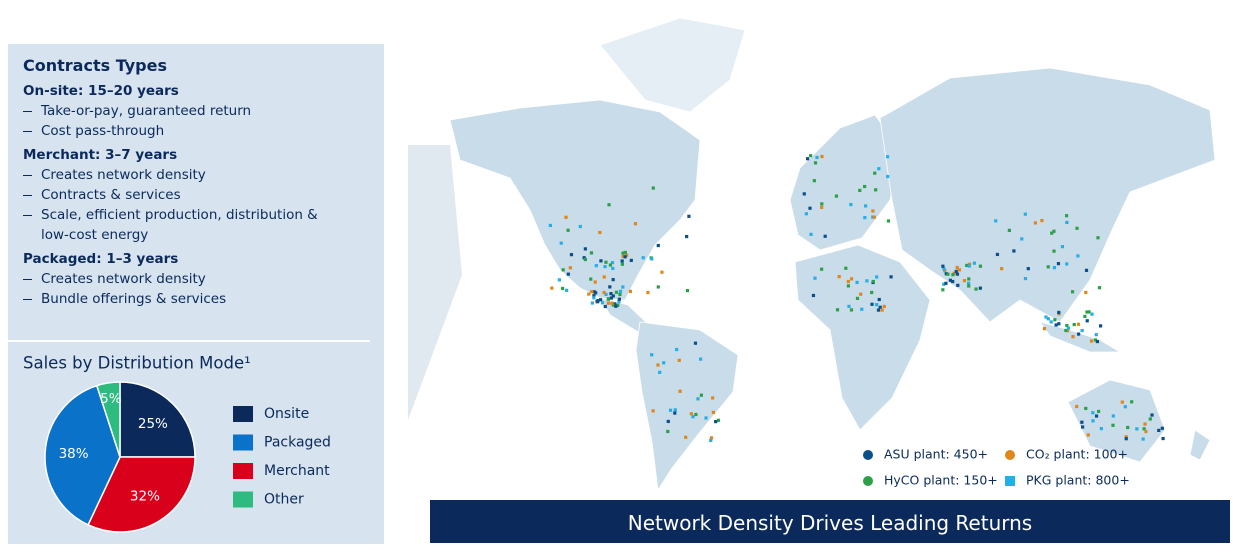 This screenshot has width=1233, height=549. What do you see at coordinates (172, 299) in the screenshot?
I see `contract-item: Bundle offerings & services` at bounding box center [172, 299].